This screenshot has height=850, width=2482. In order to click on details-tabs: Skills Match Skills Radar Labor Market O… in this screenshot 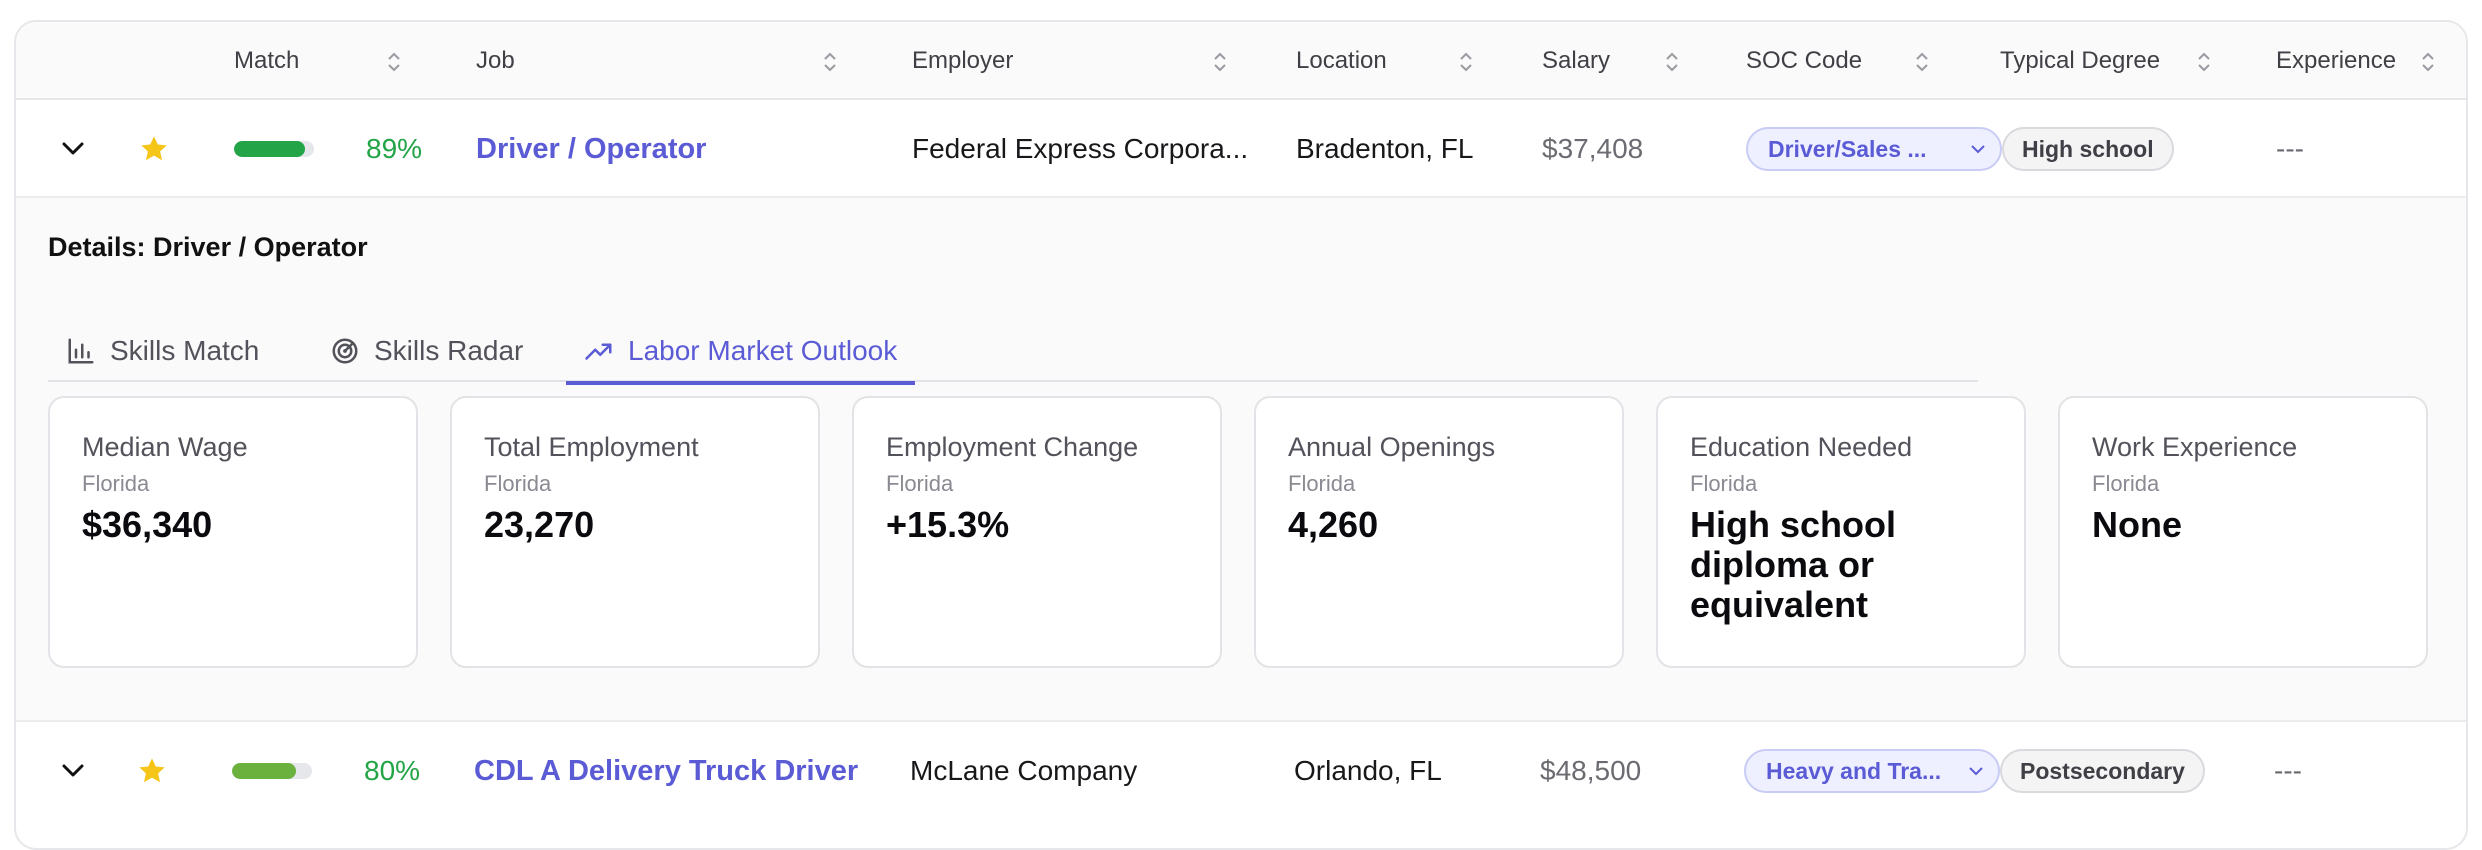, I will do `click(1013, 352)`.